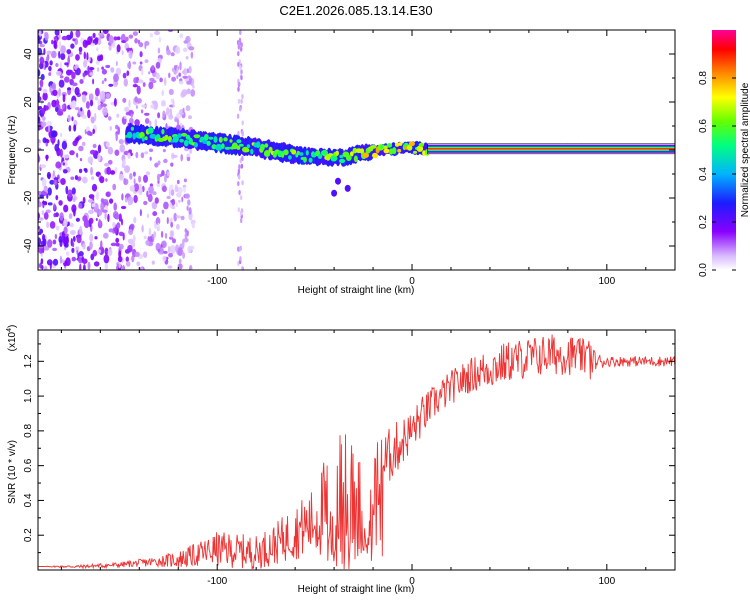  I want to click on carrier-outline, so click(551, 149).